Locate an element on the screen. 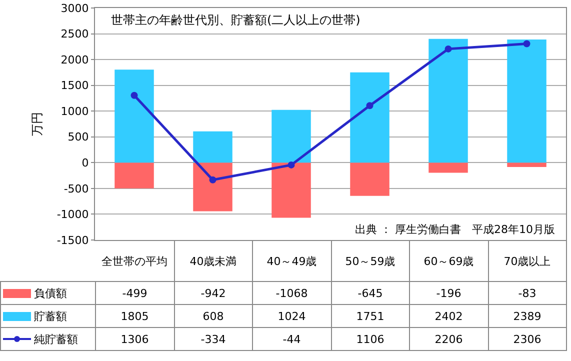 Image resolution: width=571 pixels, height=361 pixels. legend-label: 純貯蓄額 is located at coordinates (48, 339).